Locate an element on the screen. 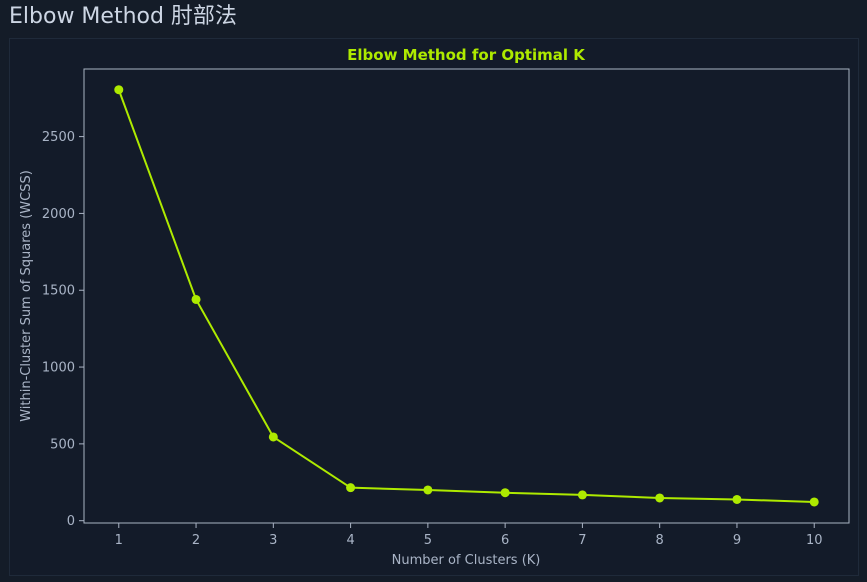 This screenshot has width=867, height=582. x-tick-label: 8 is located at coordinates (660, 540).